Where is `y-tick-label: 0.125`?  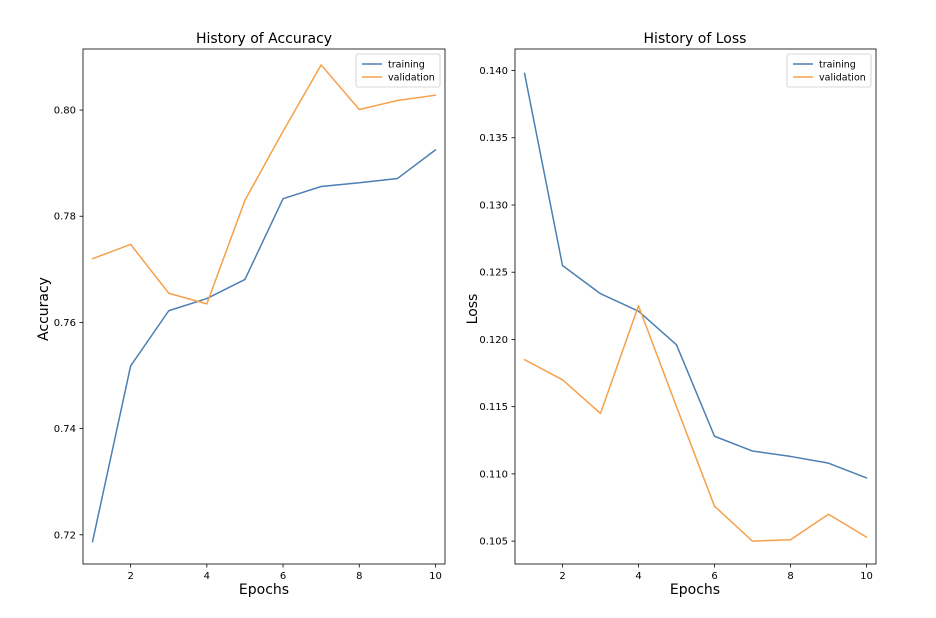 y-tick-label: 0.125 is located at coordinates (493, 273).